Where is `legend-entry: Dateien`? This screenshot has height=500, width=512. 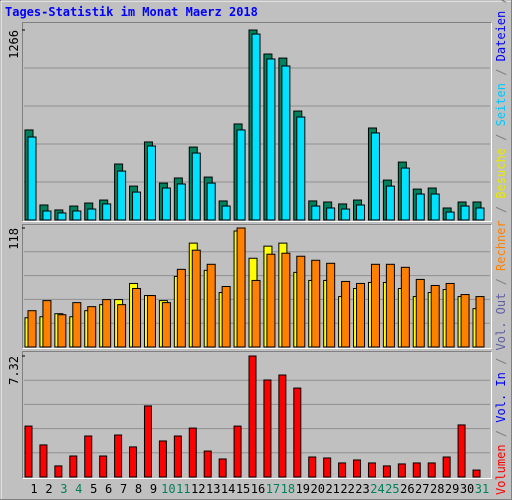
legend-entry: Dateien is located at coordinates (501, 36).